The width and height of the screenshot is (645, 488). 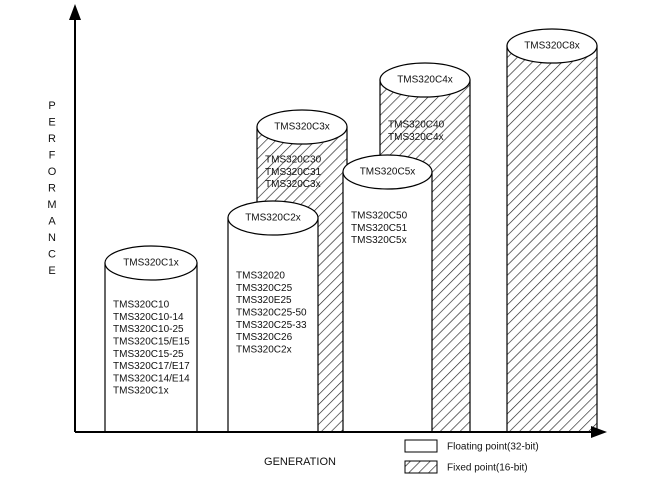 I want to click on x-axis-title: GENERATION, so click(x=300, y=462).